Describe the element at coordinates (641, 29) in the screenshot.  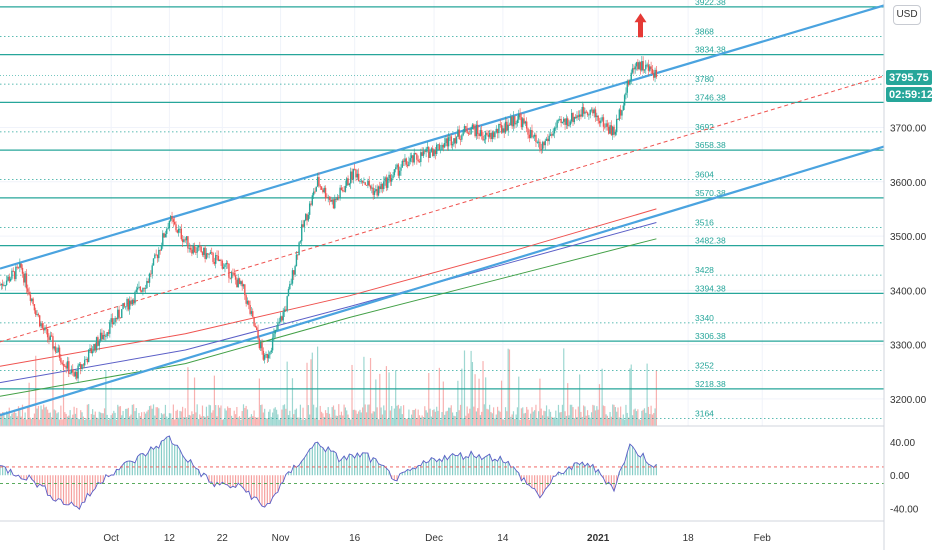
I see `arrow-shaft` at that location.